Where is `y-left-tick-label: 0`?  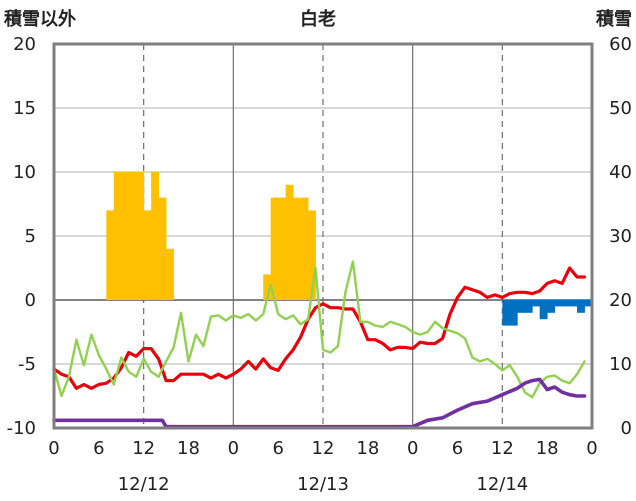
y-left-tick-label: 0 is located at coordinates (30, 300).